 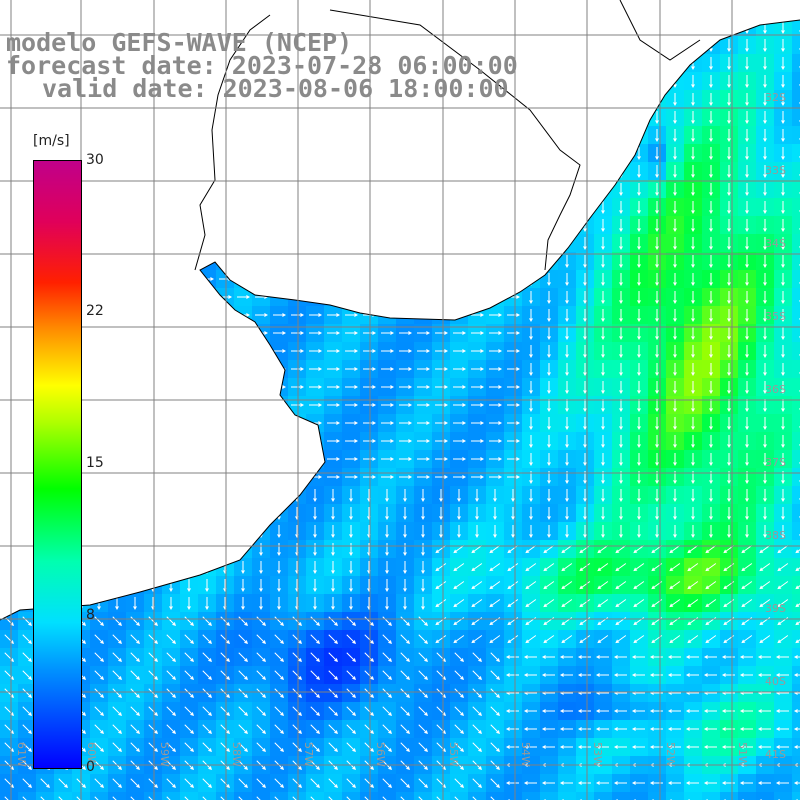 What do you see at coordinates (236, 754) in the screenshot?
I see `lon-label: 58W` at bounding box center [236, 754].